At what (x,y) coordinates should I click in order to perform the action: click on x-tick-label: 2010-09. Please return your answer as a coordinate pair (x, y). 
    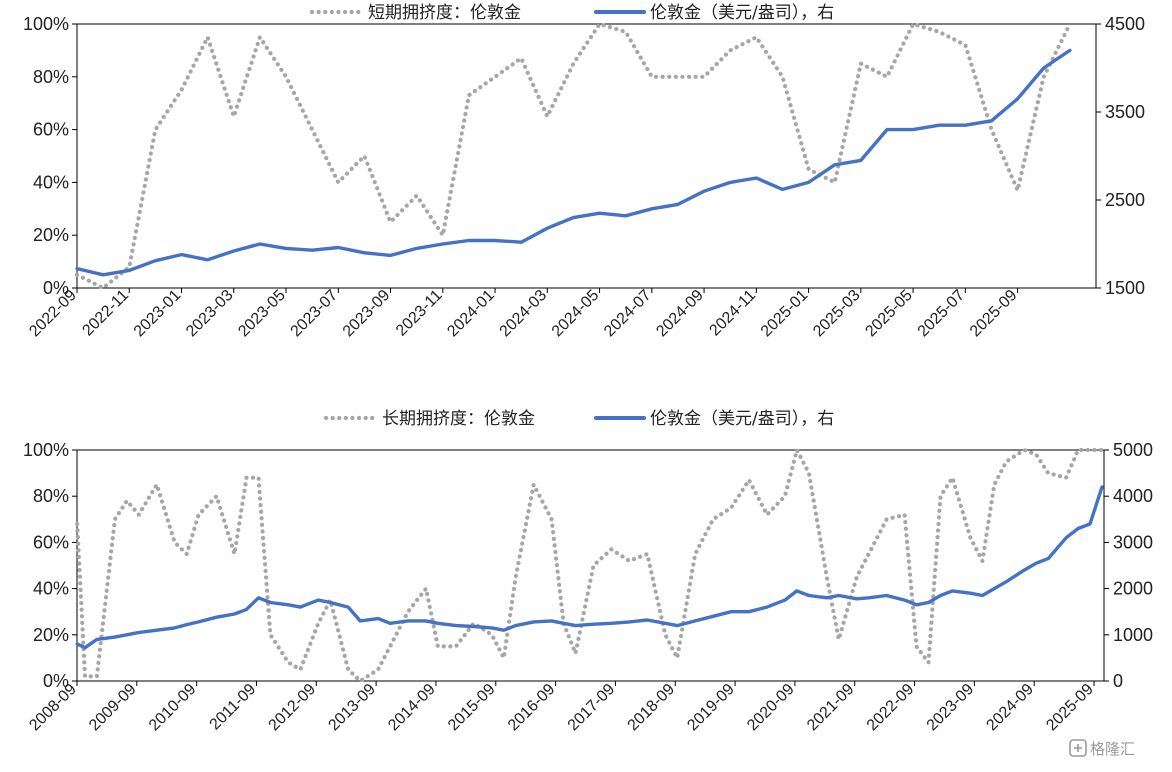
    Looking at the image, I should click on (173, 708).